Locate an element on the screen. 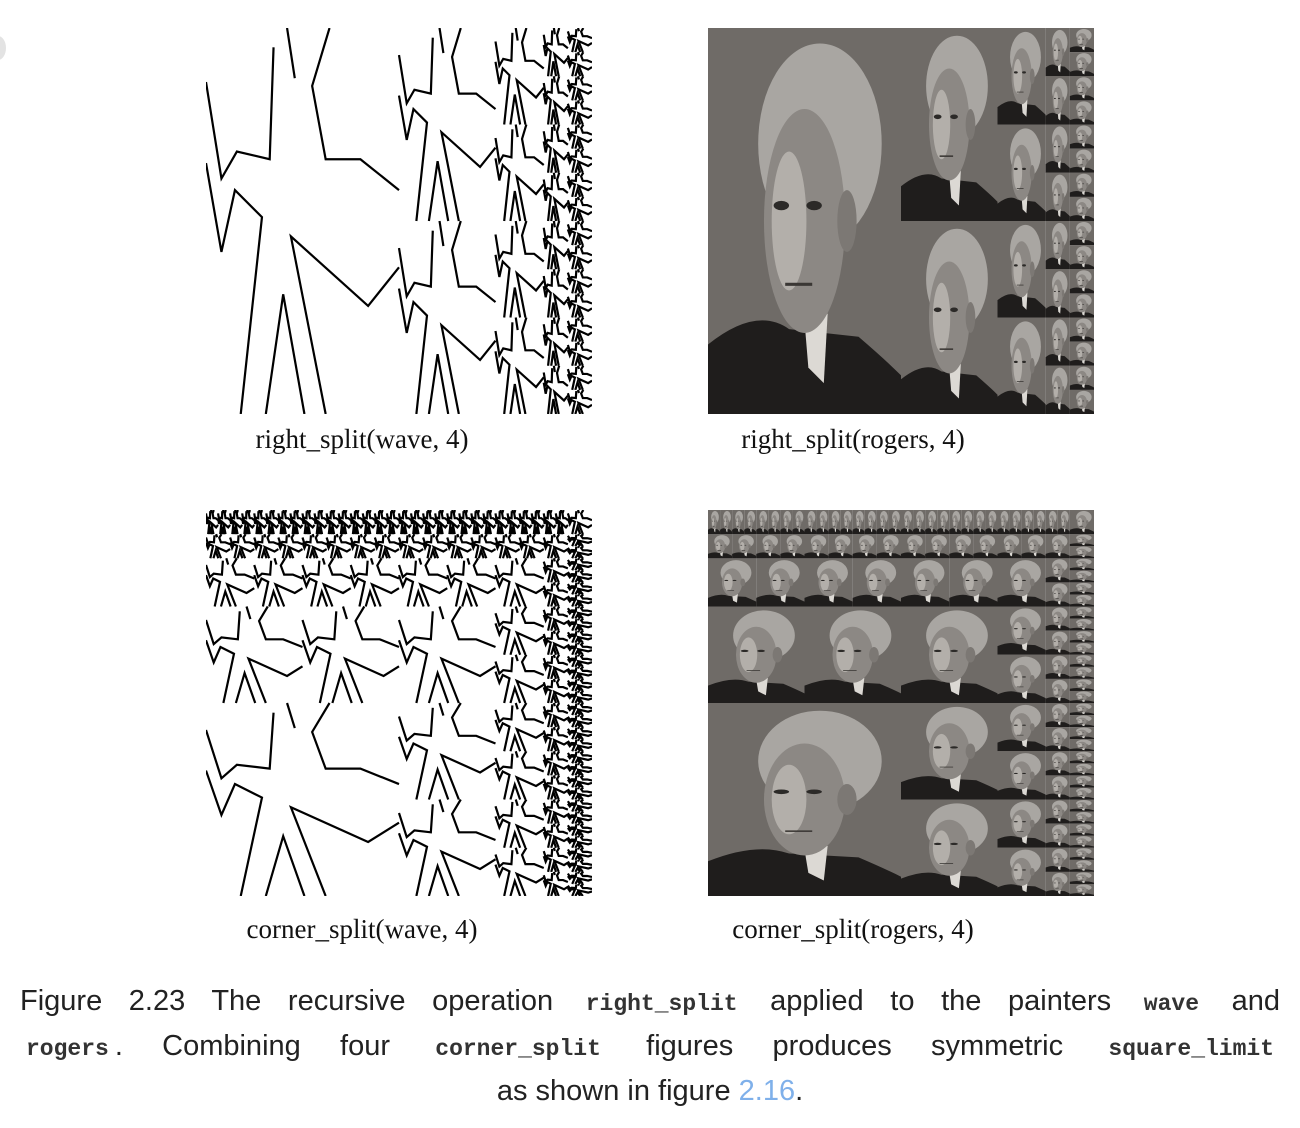  figure-reference-link: 2.16 is located at coordinates (767, 1091).